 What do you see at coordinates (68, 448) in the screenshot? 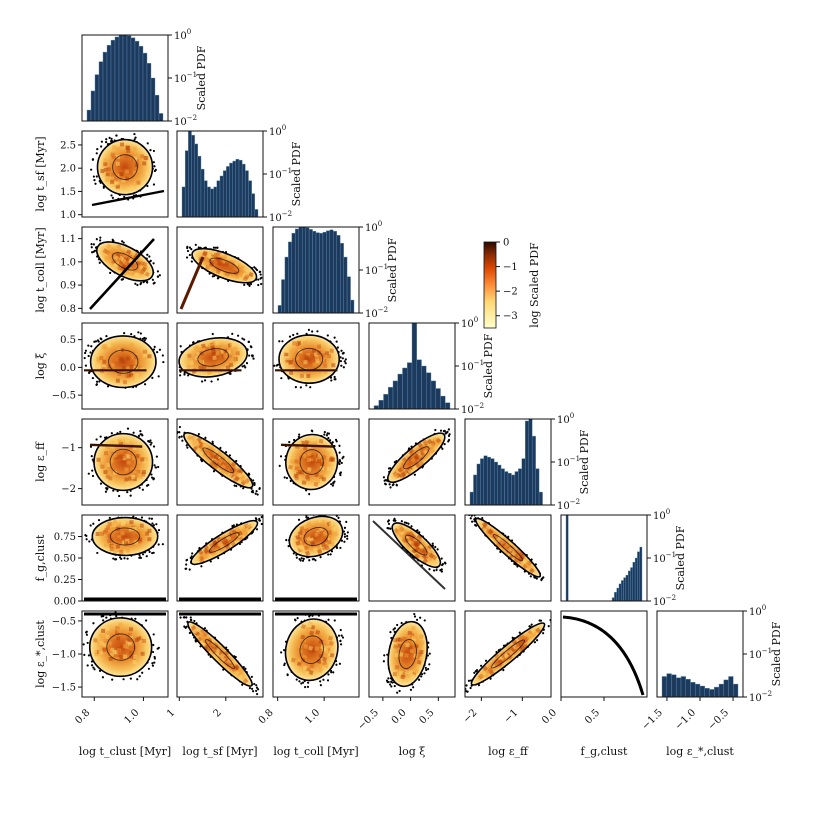
I see `ytick-label: −1` at bounding box center [68, 448].